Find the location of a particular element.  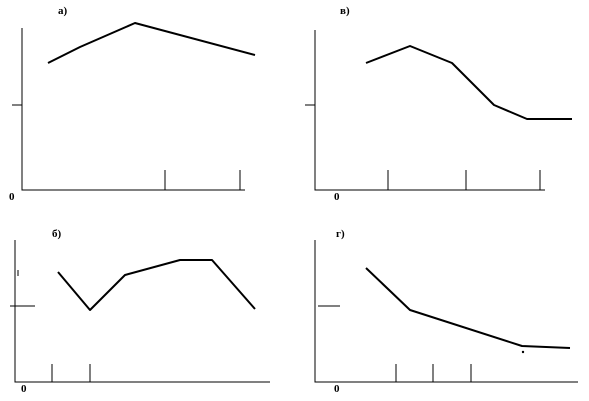

panel-label: г) is located at coordinates (340, 234).